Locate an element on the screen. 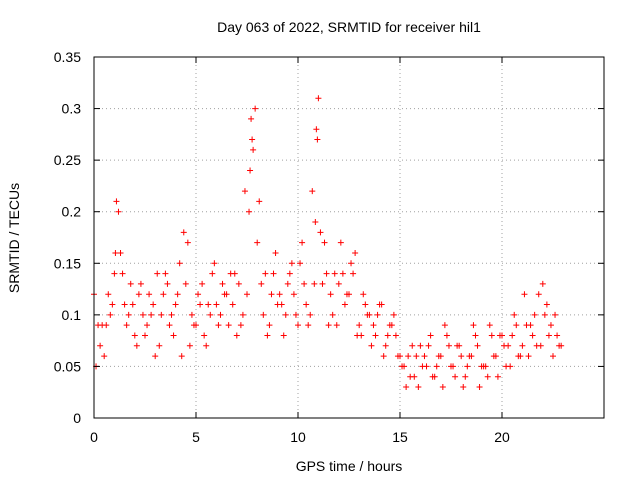 This screenshot has height=480, width=640. x-tick-label: 10 is located at coordinates (298, 437).